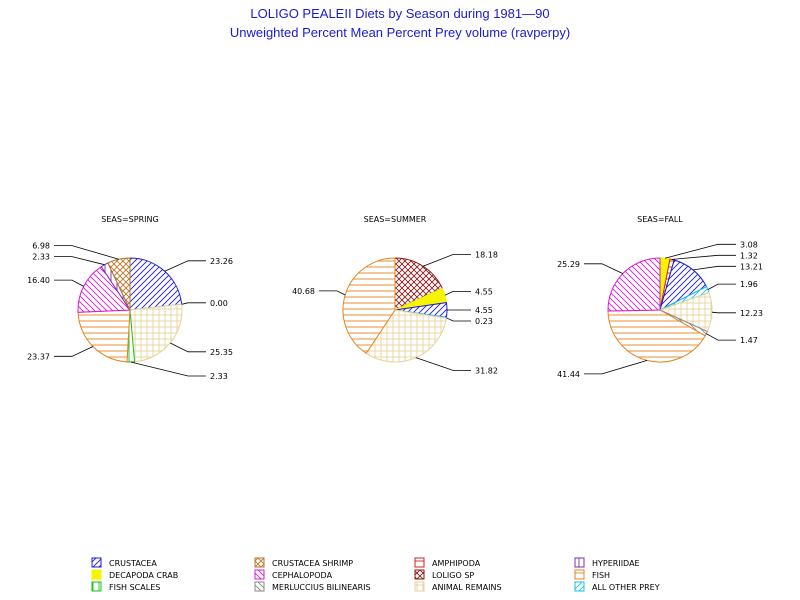 The image size is (800, 600). Describe the element at coordinates (143, 575) in the screenshot. I see `legend-label: DECAPODA CRAB` at that location.